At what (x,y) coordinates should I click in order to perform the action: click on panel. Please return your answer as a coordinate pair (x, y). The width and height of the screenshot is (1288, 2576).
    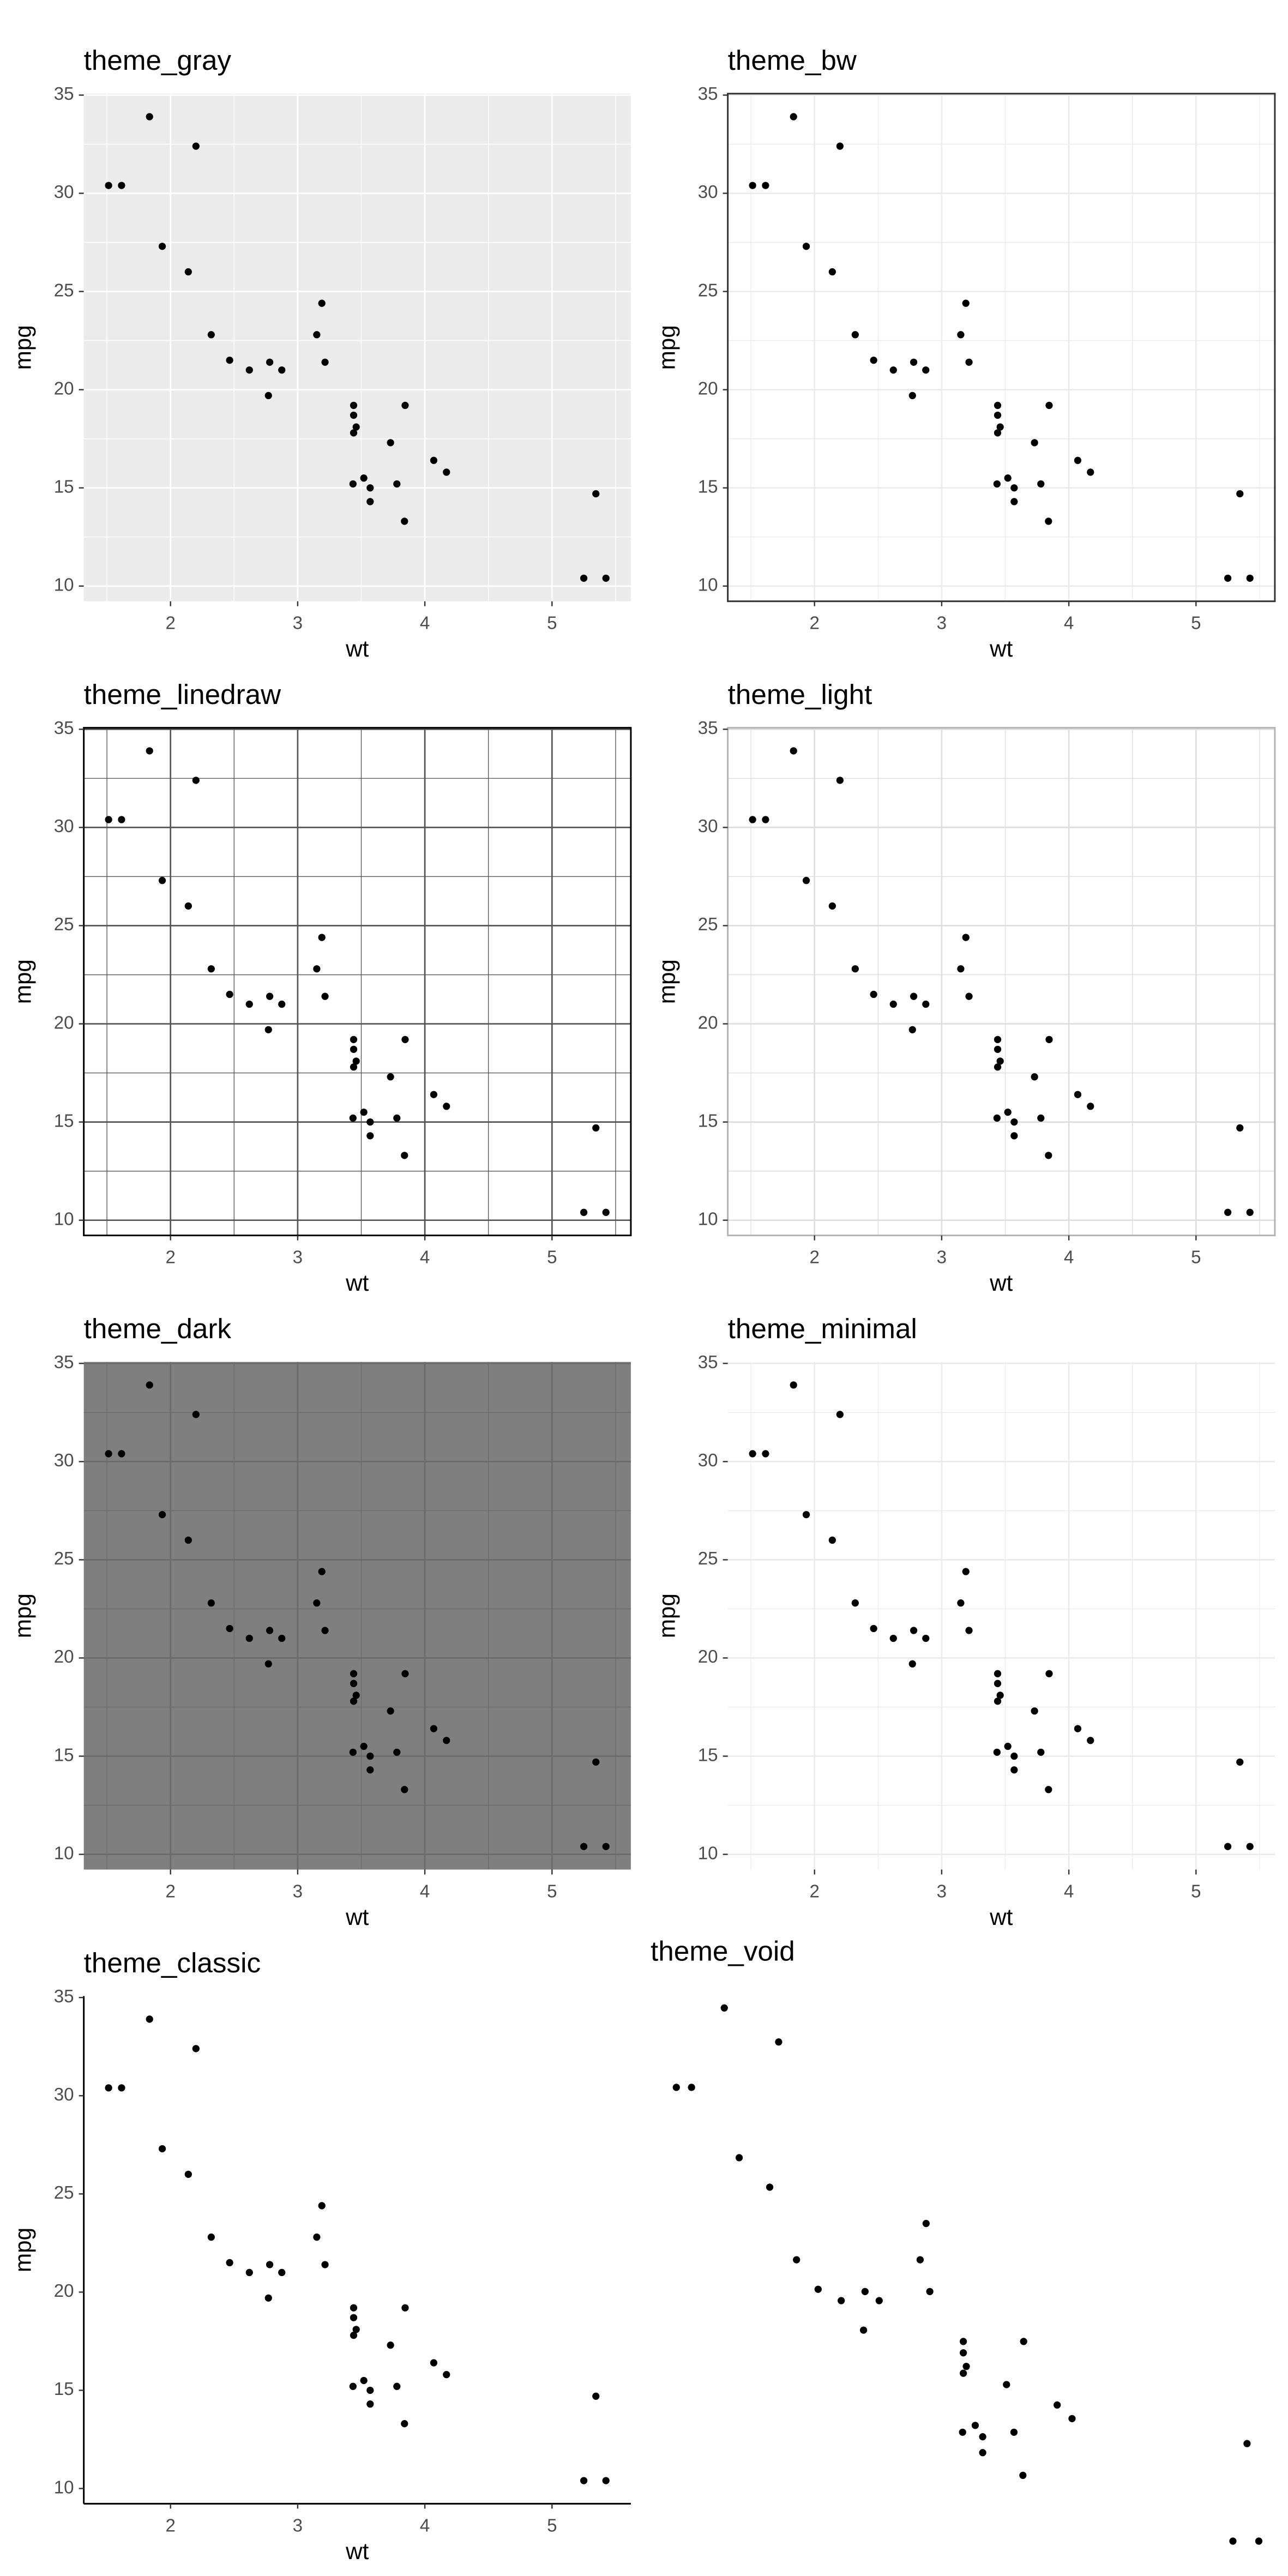
    Looking at the image, I should click on (1001, 347).